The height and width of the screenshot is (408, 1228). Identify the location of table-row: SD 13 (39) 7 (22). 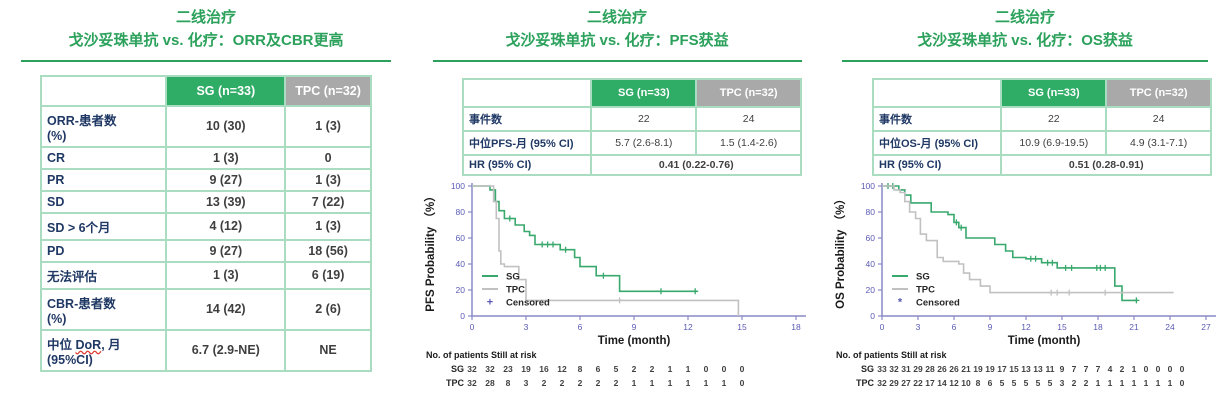
(205, 201).